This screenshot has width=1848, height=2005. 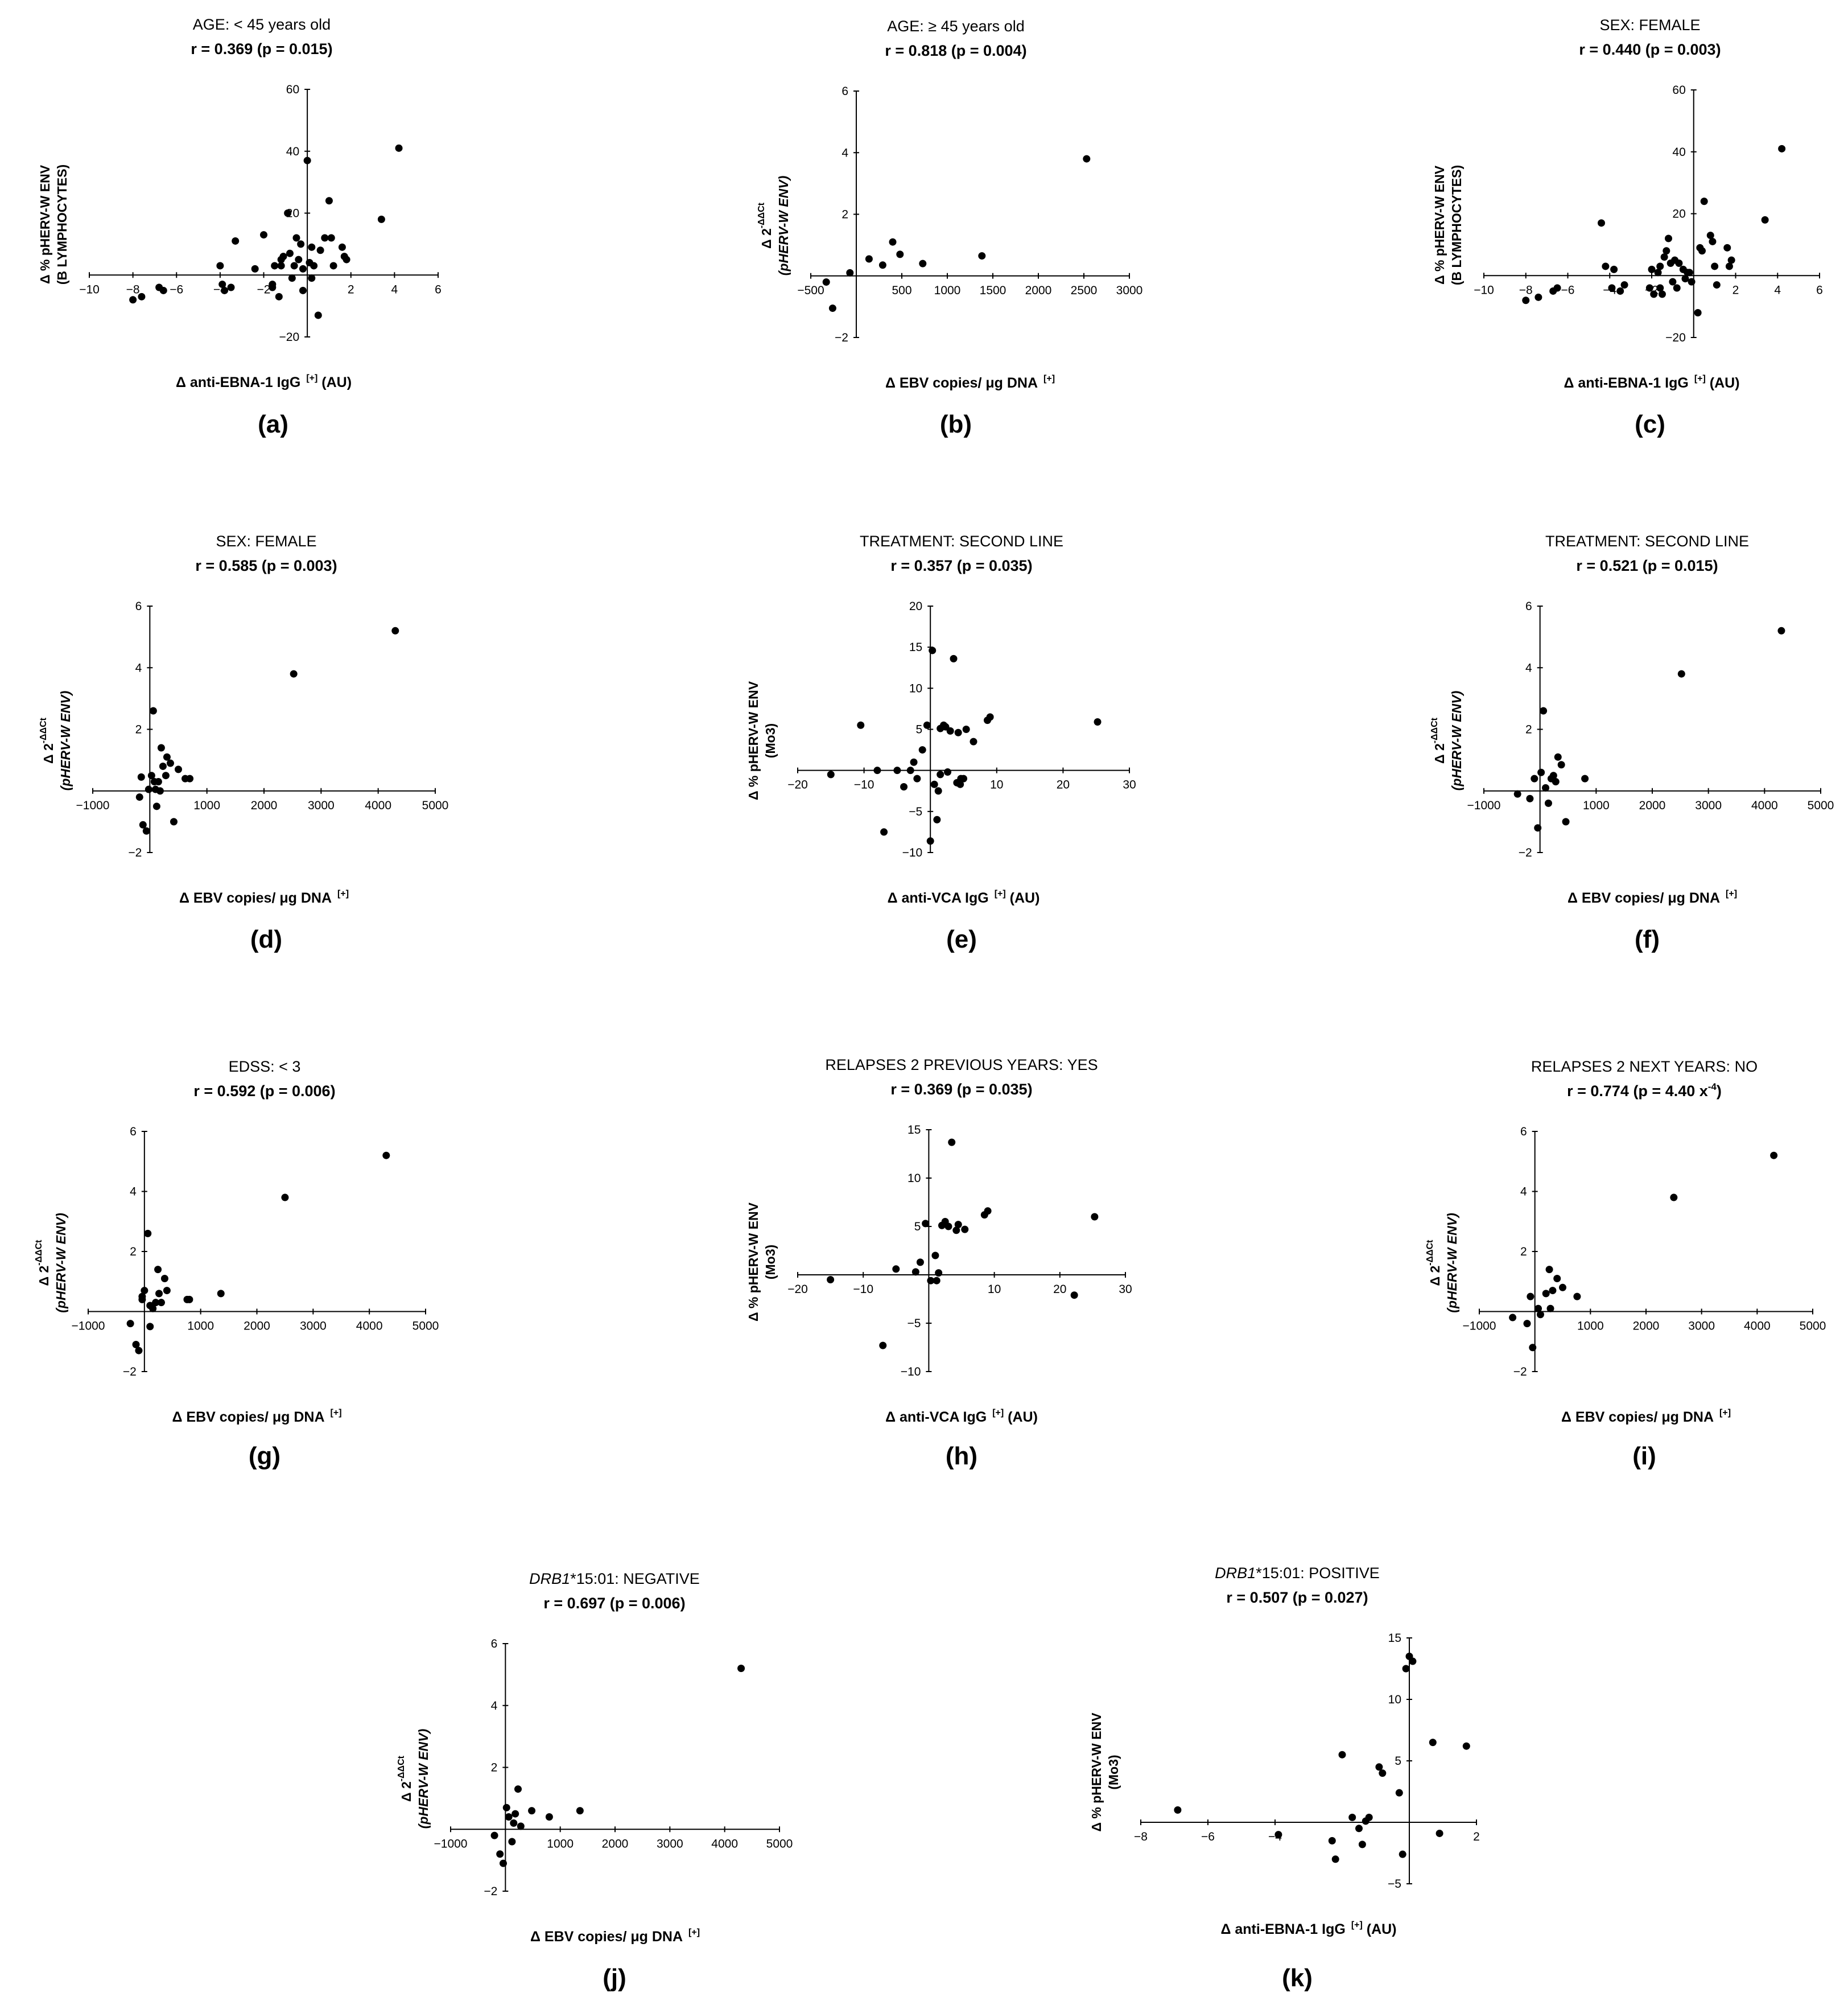 I want to click on title-text: EDSS: < 3, so click(x=265, y=1066).